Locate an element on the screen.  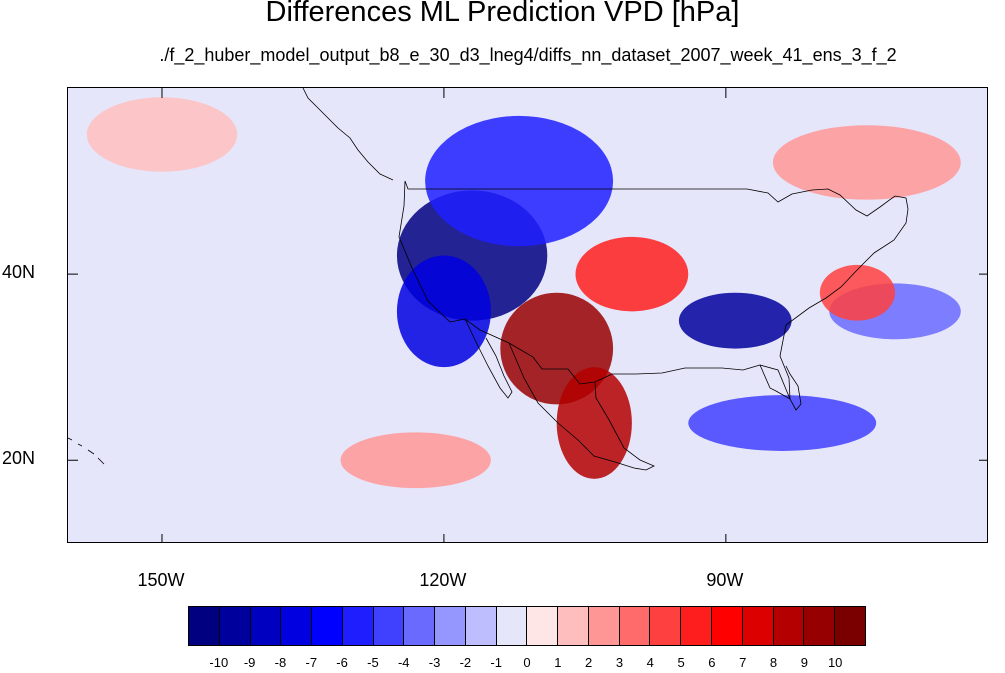
anomaly-region-northeast-positive is located at coordinates (857, 292).